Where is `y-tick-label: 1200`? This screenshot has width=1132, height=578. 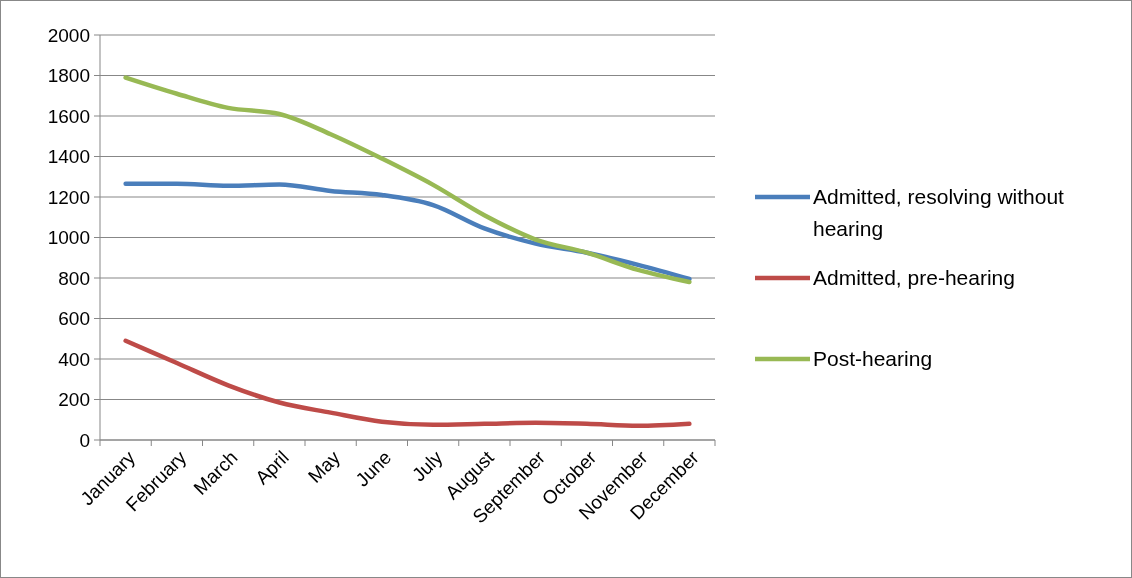 y-tick-label: 1200 is located at coordinates (68, 197).